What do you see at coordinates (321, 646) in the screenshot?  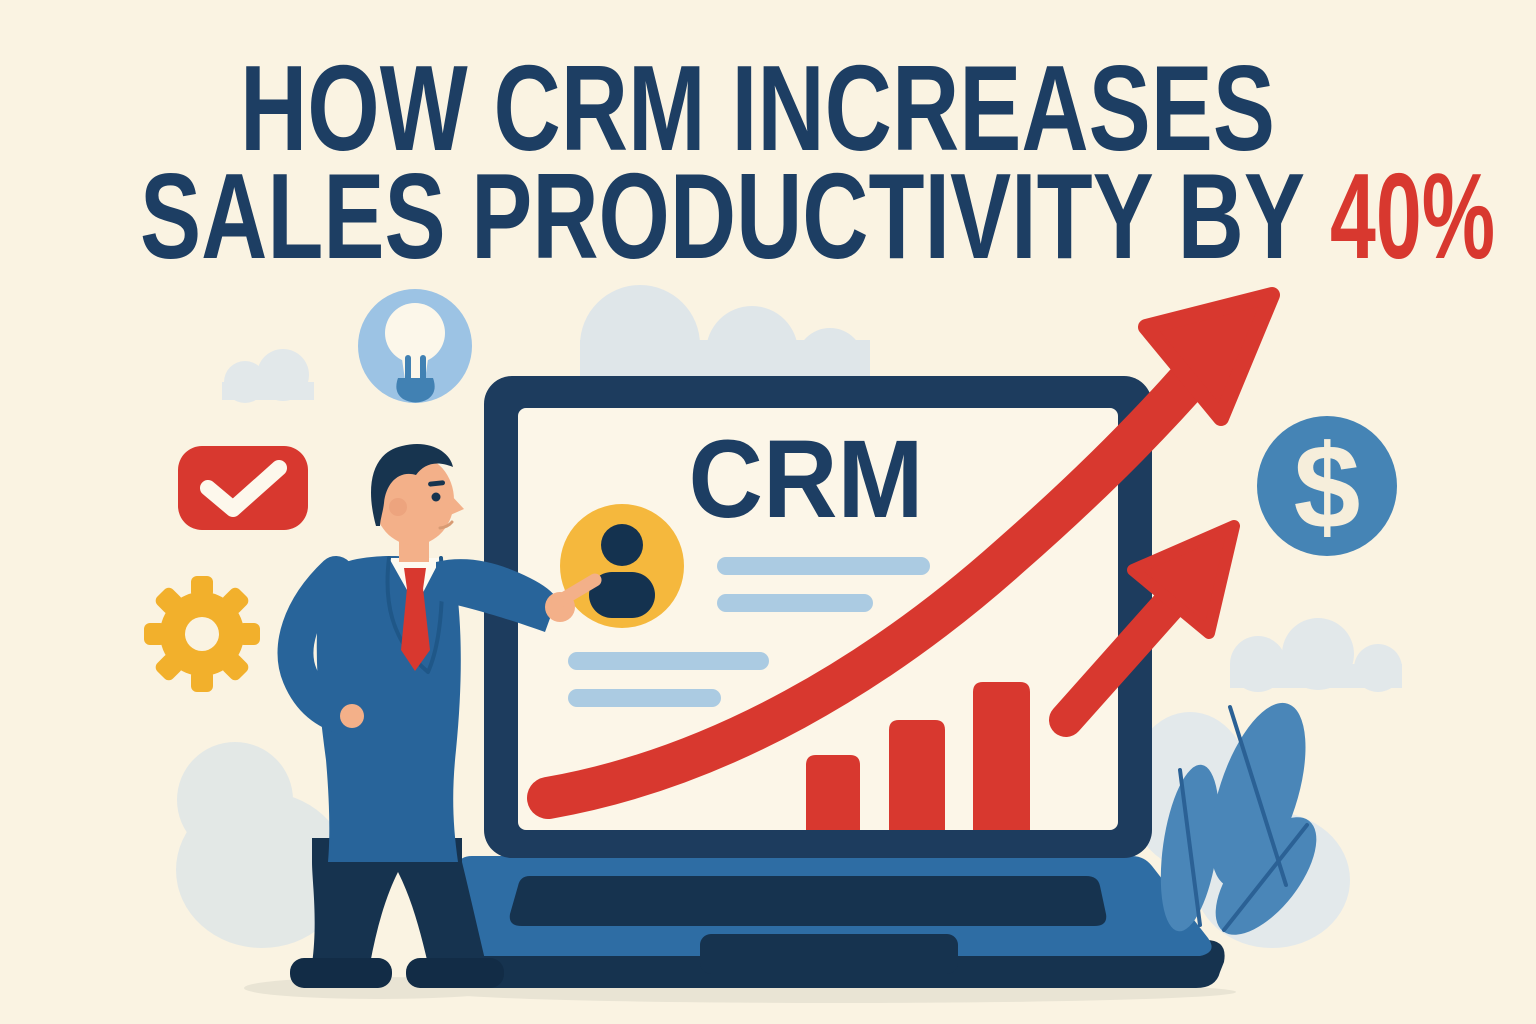 I see `arm-on-hip` at bounding box center [321, 646].